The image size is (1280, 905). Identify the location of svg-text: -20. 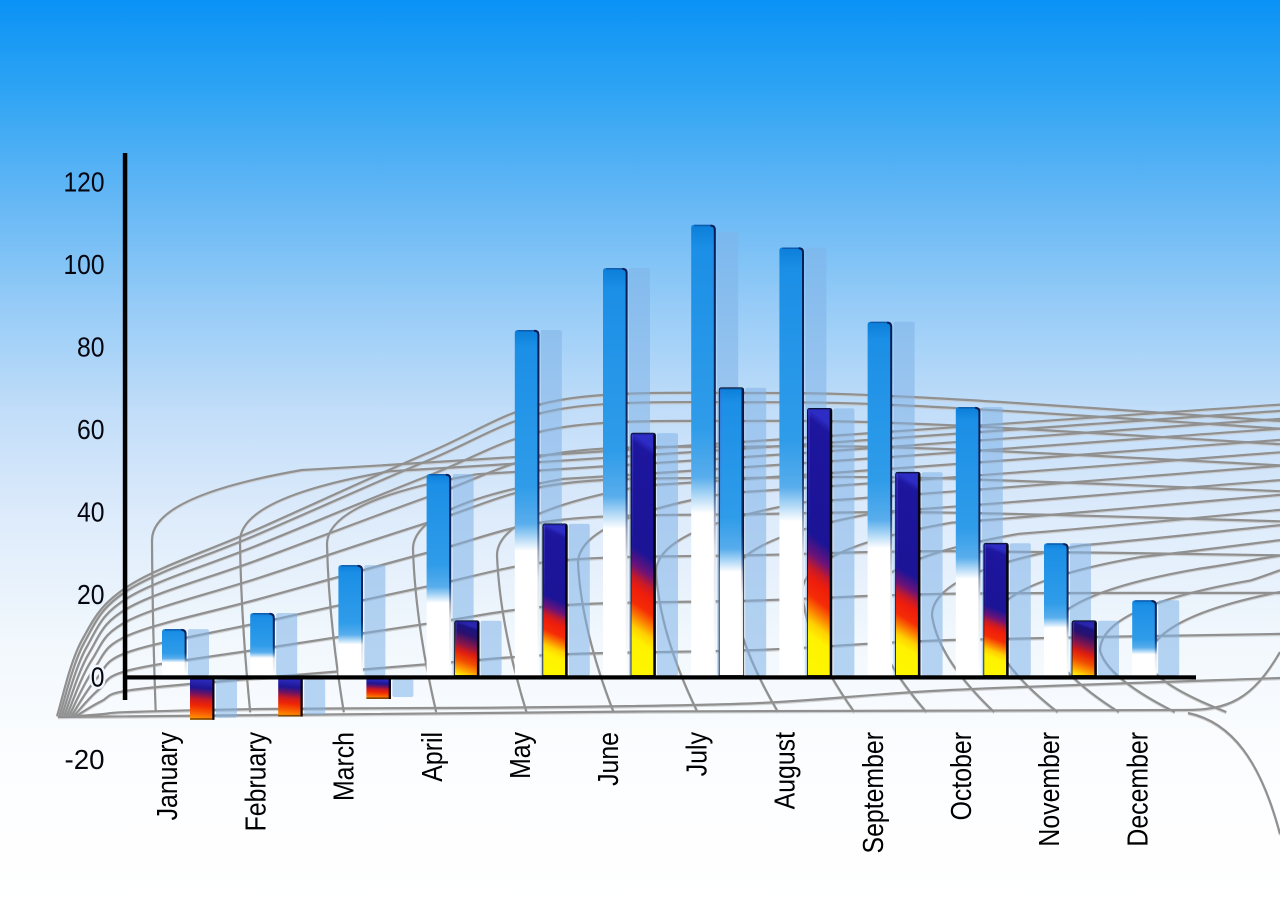
(85, 759).